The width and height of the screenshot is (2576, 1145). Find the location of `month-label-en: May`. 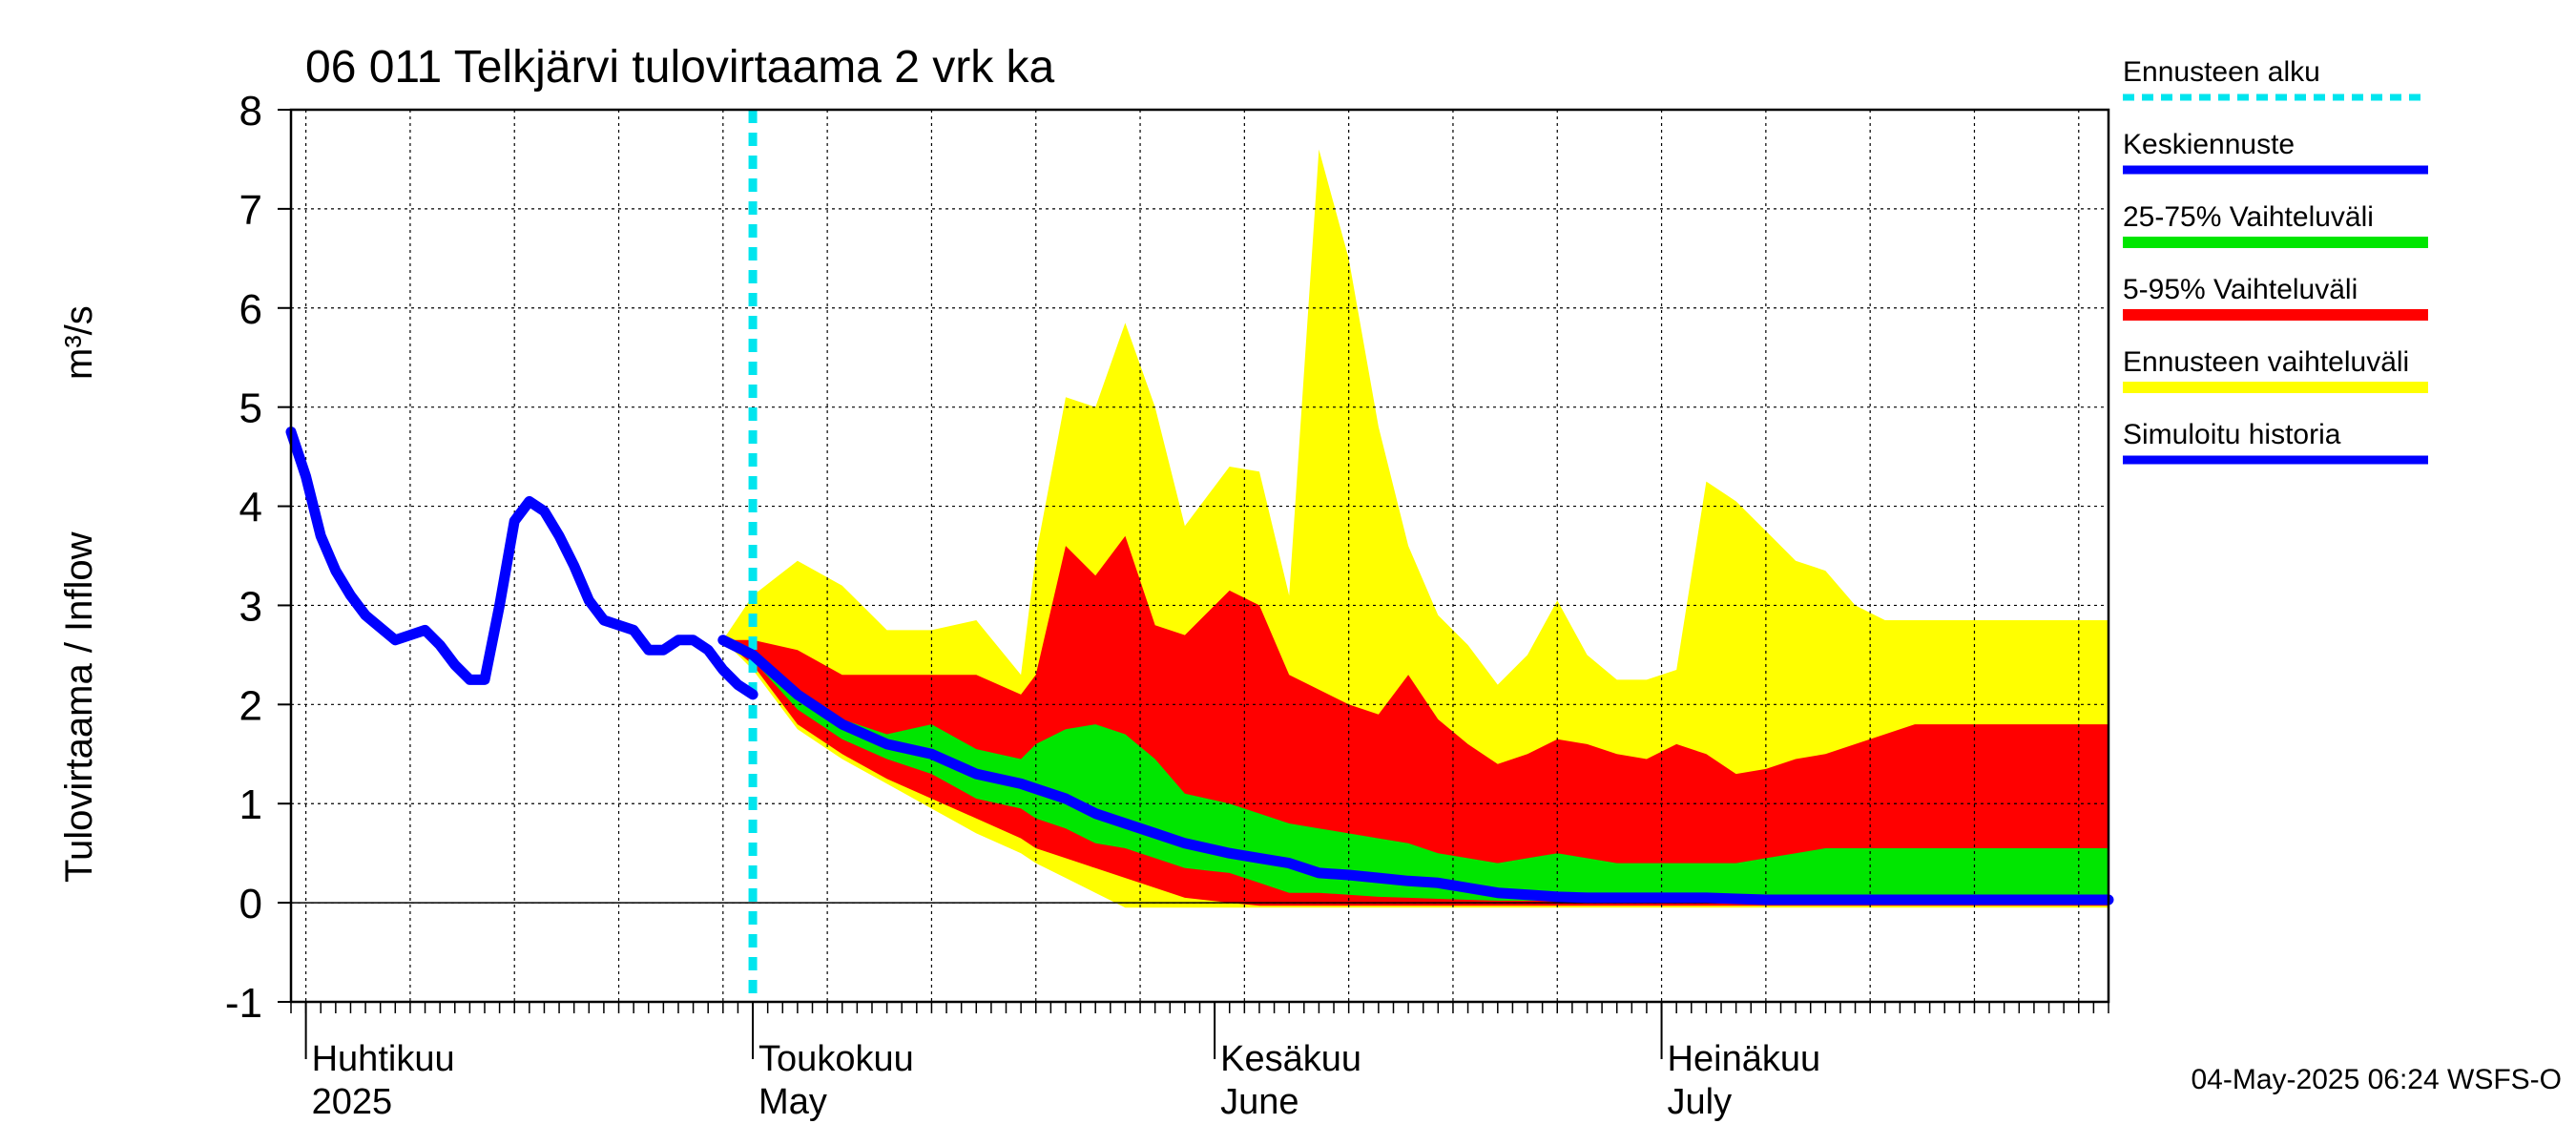

month-label-en: May is located at coordinates (792, 1102).